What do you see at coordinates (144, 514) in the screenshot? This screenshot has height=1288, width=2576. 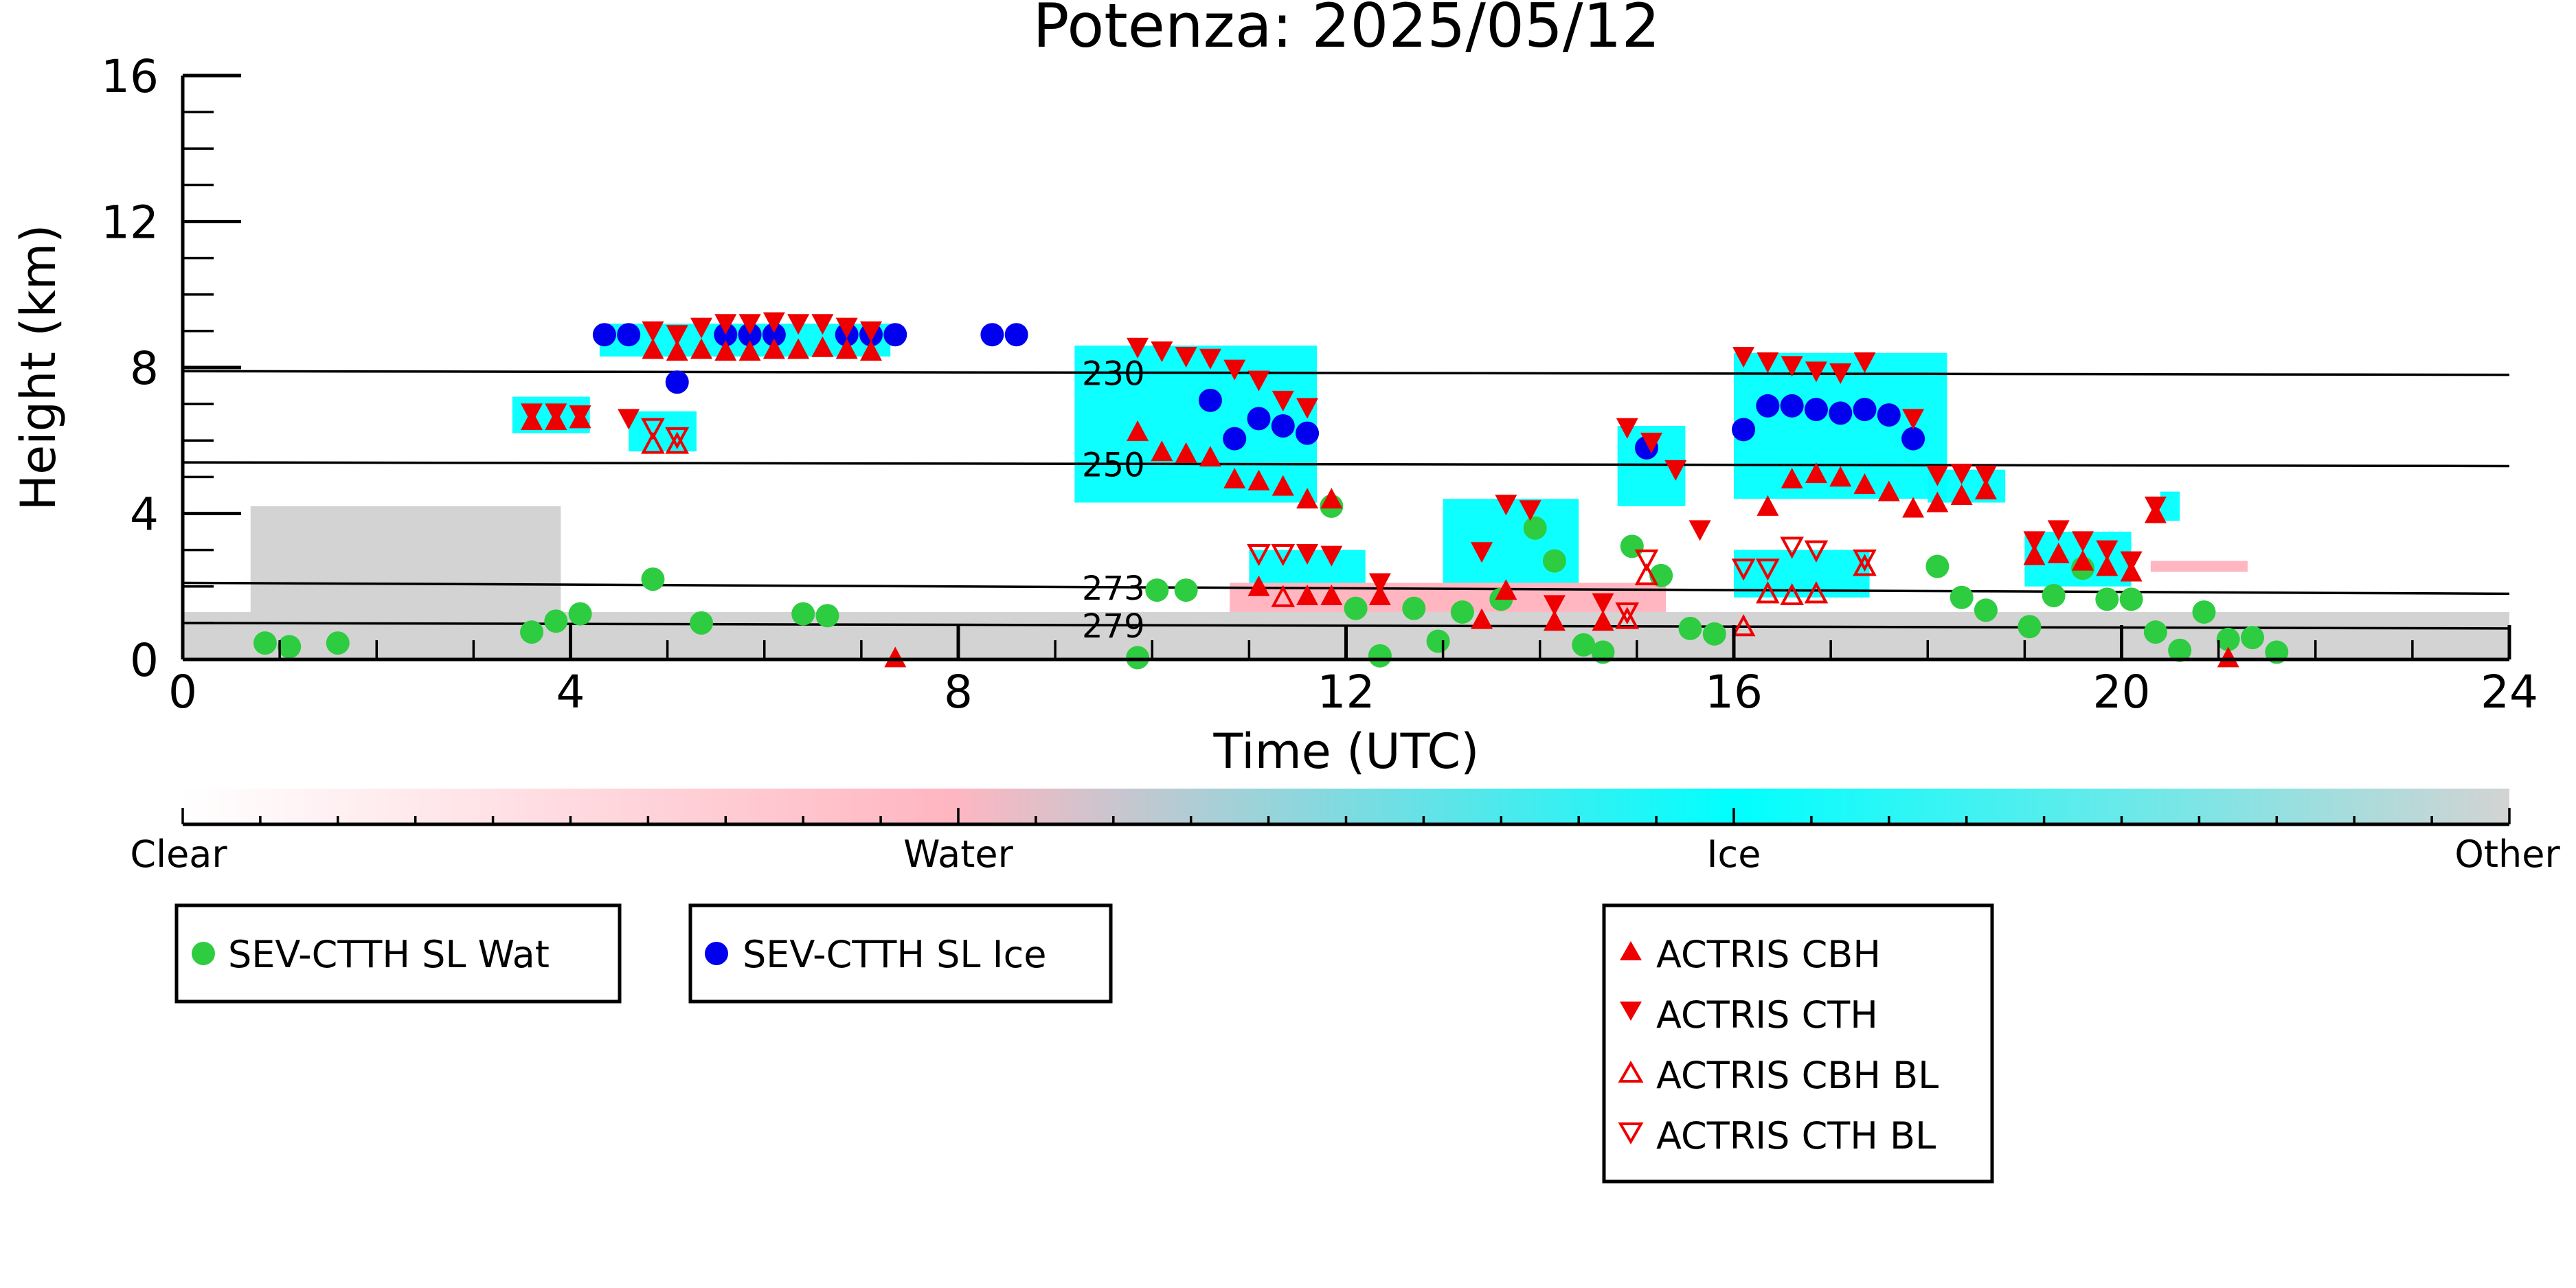 I see `y-tick-label: 4` at bounding box center [144, 514].